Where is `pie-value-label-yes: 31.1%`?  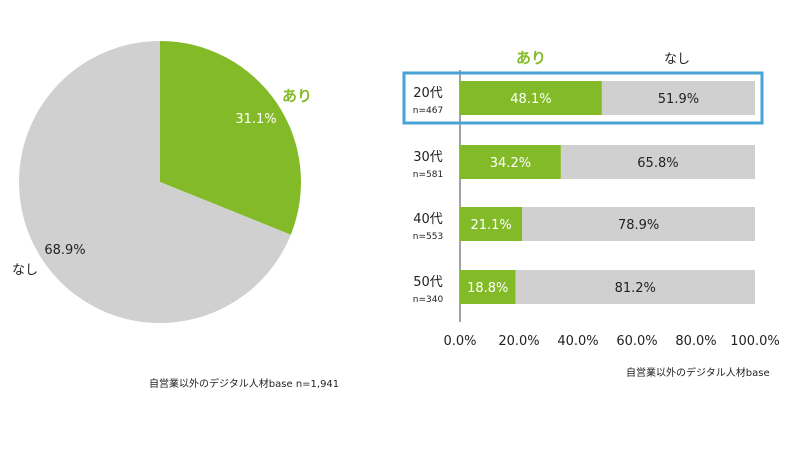
pie-value-label-yes: 31.1% is located at coordinates (255, 119).